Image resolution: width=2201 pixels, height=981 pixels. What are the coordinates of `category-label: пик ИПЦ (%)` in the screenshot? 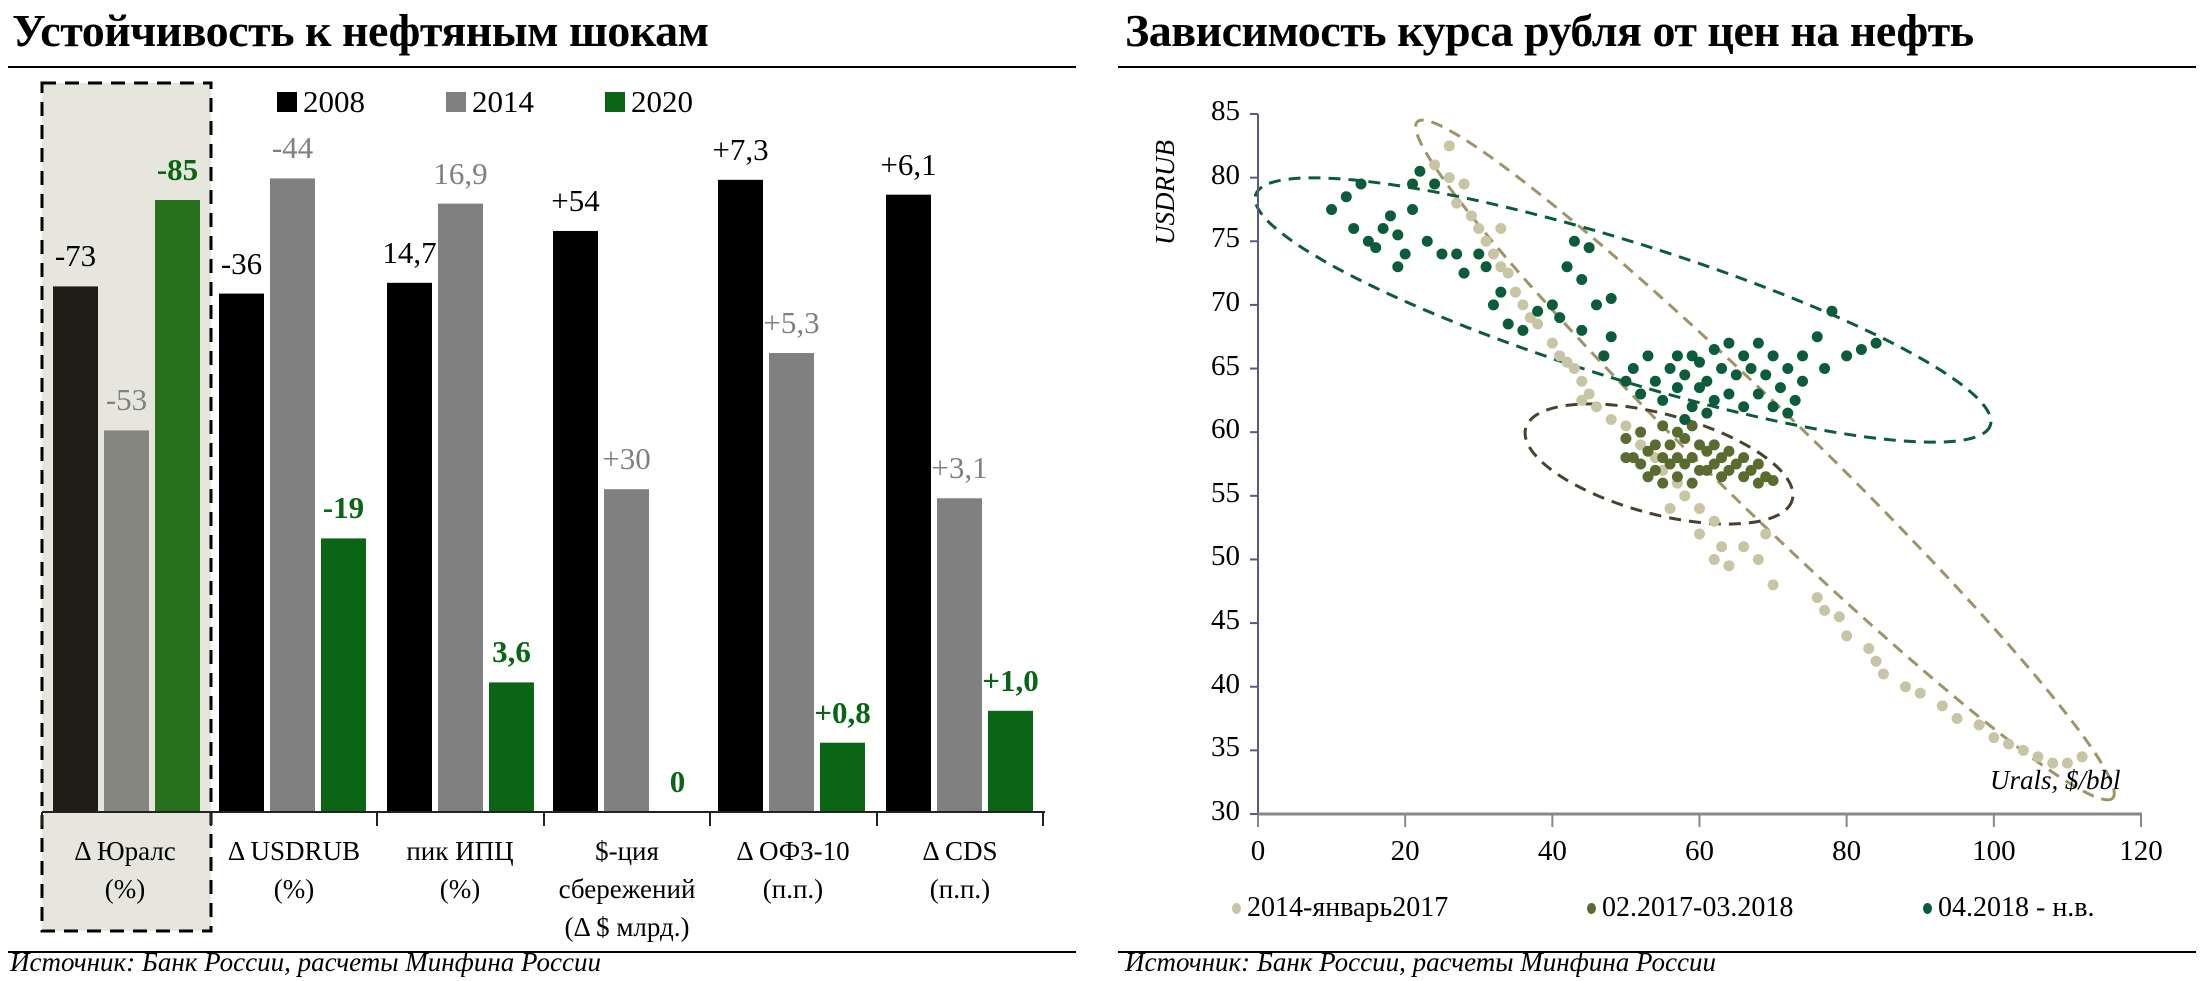 It's located at (460, 870).